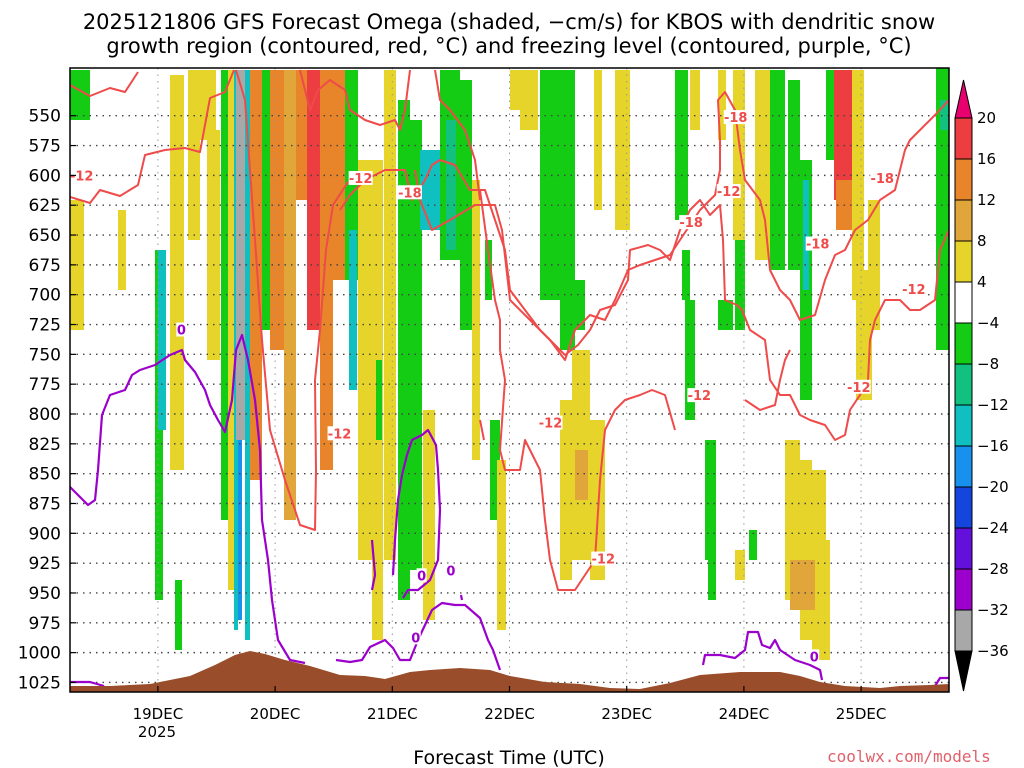  I want to click on y-tick-label: 825, so click(45, 445).